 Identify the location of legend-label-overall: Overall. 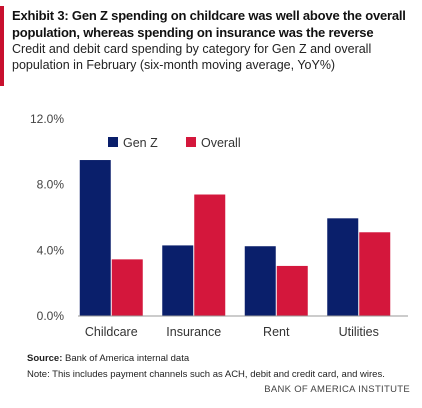
(221, 143).